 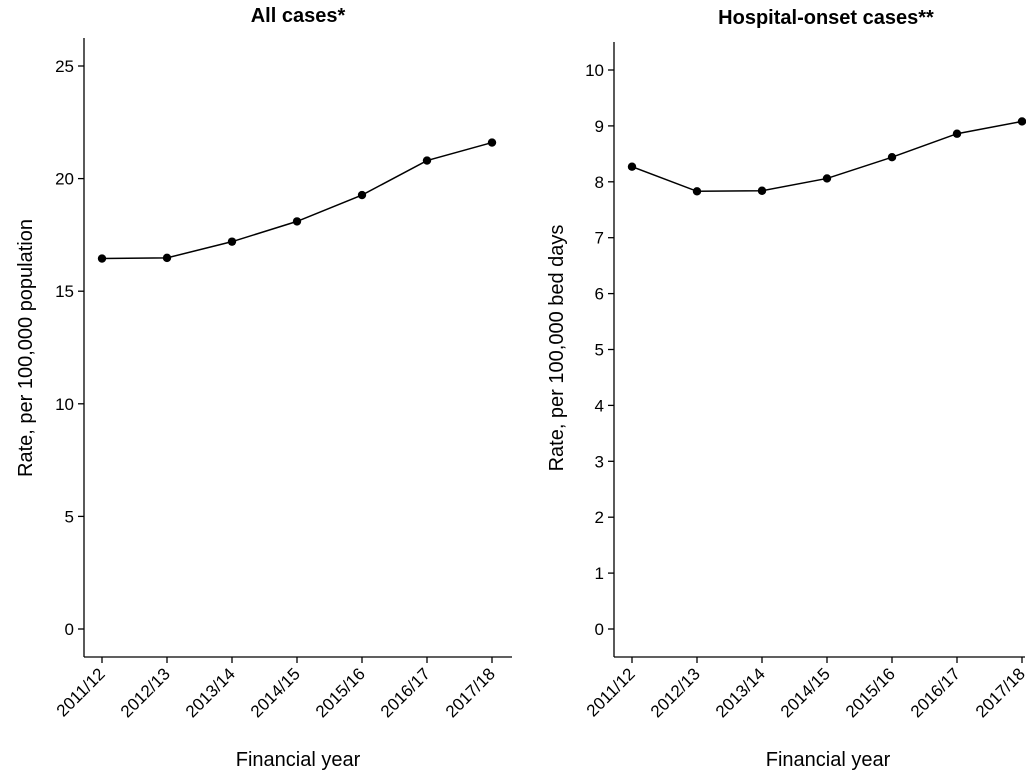 I want to click on y-tick-label: 6, so click(x=599, y=294).